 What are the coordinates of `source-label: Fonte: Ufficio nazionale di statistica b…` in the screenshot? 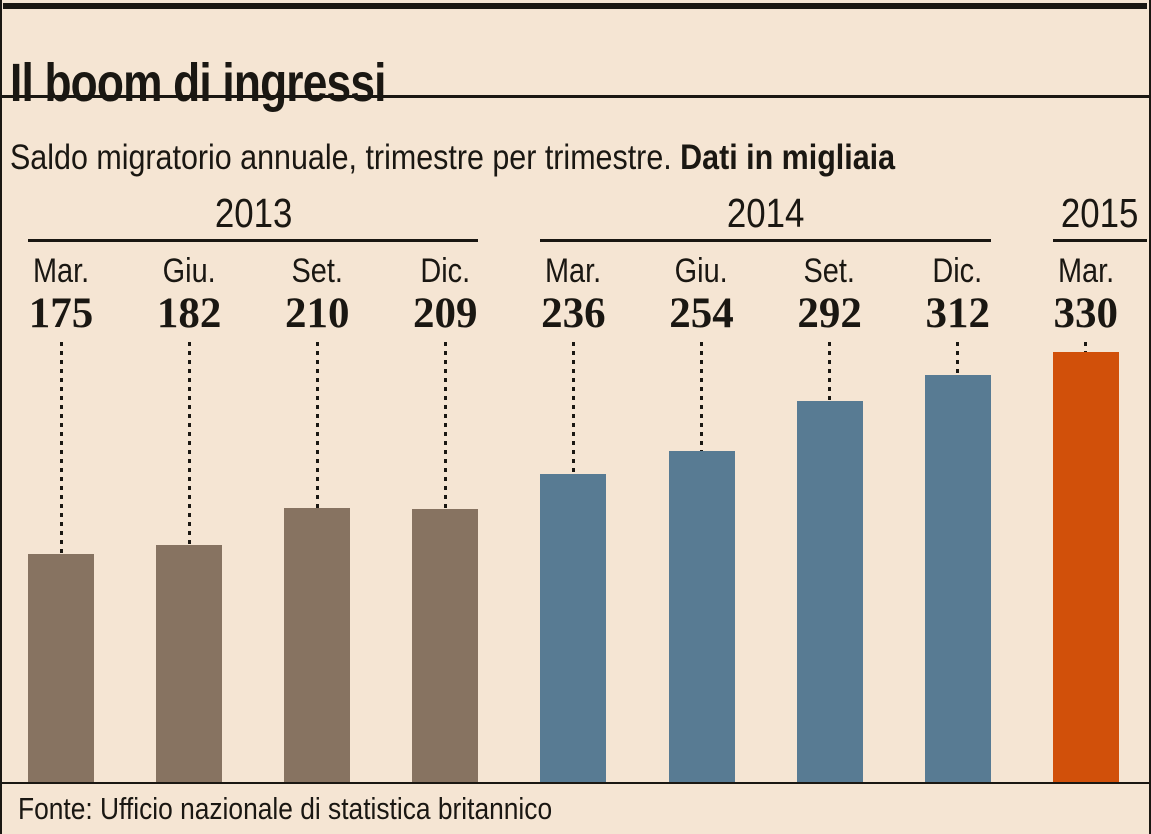 It's located at (285, 808).